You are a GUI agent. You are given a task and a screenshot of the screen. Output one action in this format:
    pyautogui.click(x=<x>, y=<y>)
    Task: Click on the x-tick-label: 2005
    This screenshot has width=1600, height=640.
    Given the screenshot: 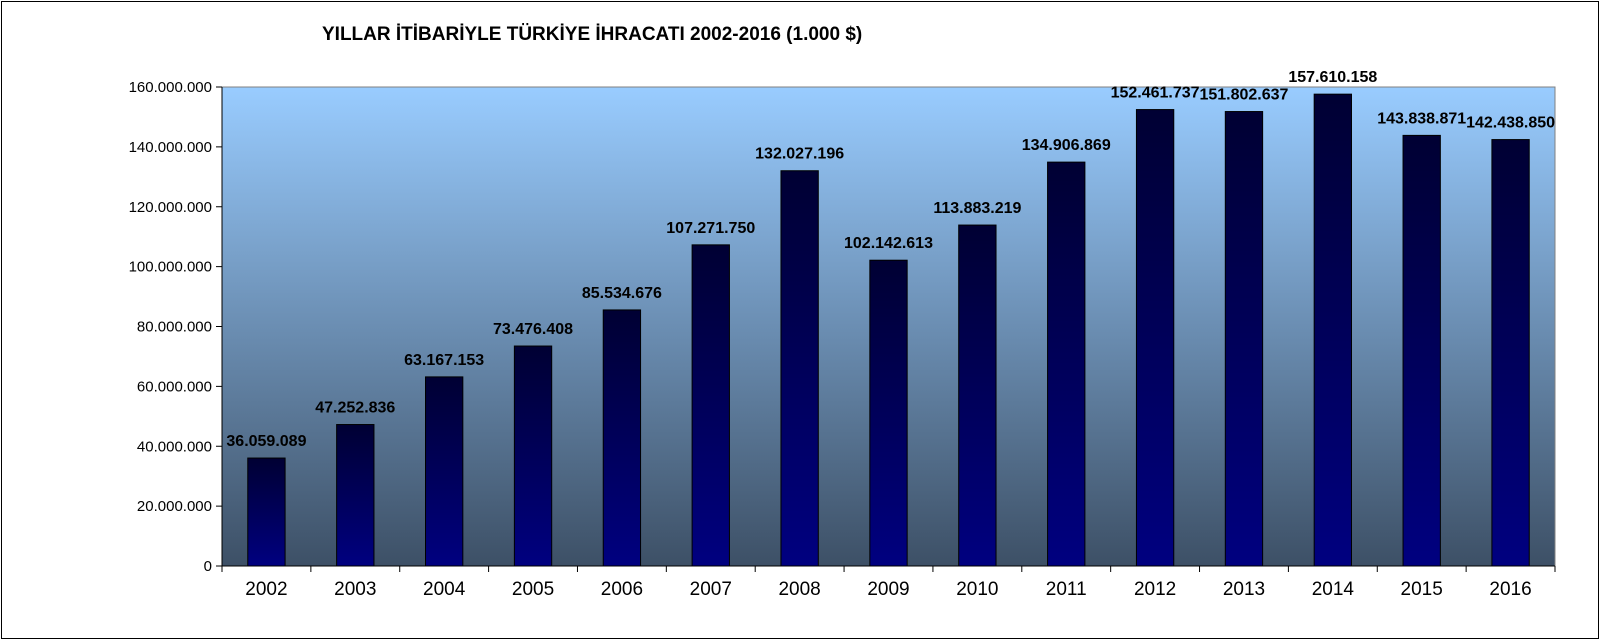 What is the action you would take?
    pyautogui.click(x=533, y=589)
    